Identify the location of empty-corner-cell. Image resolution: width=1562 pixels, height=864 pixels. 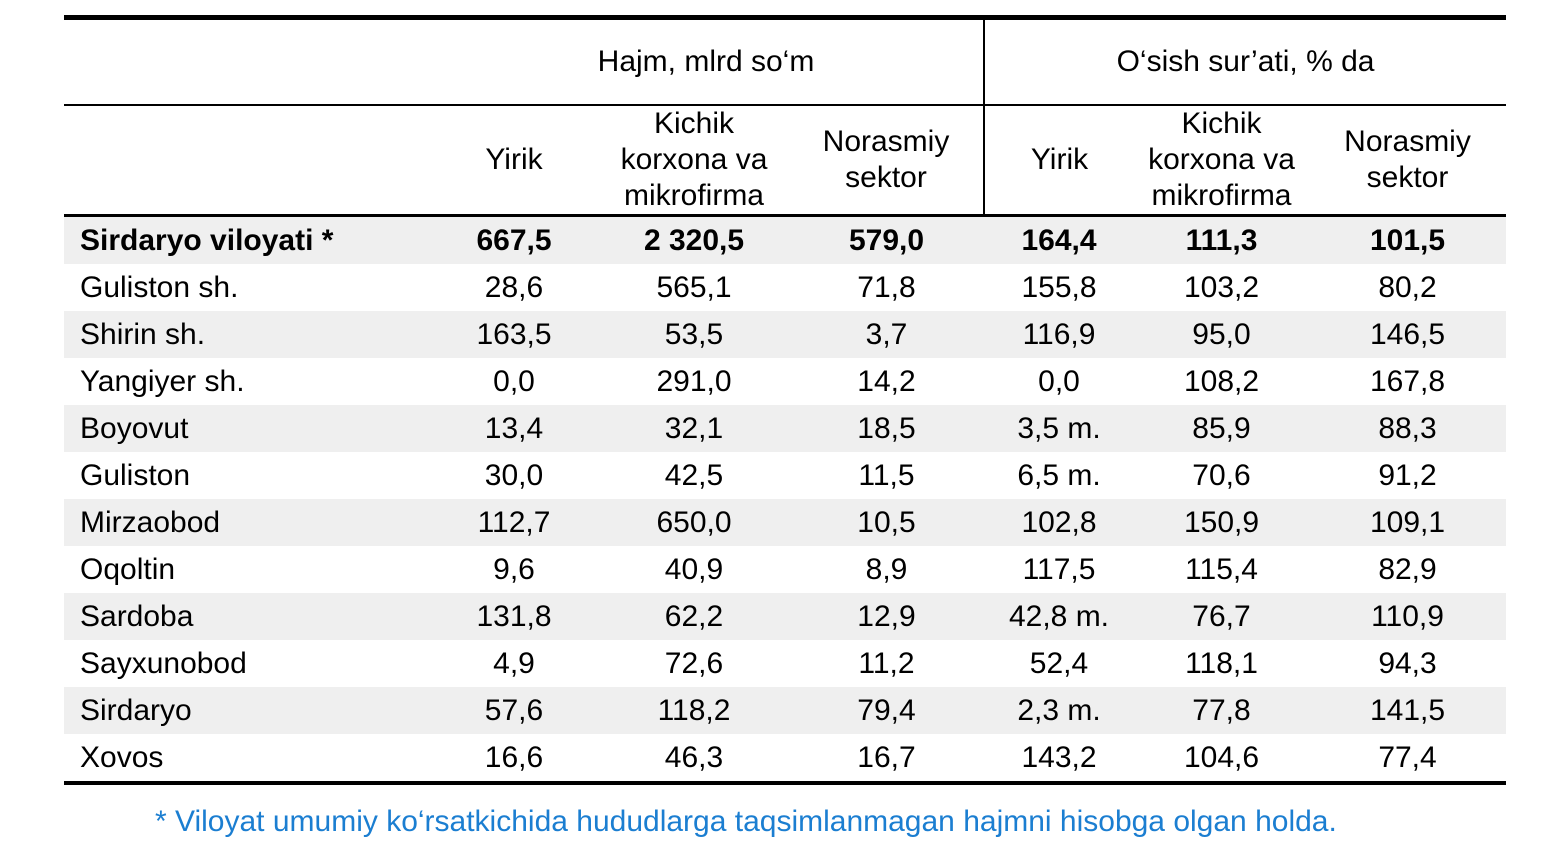
(246, 61).